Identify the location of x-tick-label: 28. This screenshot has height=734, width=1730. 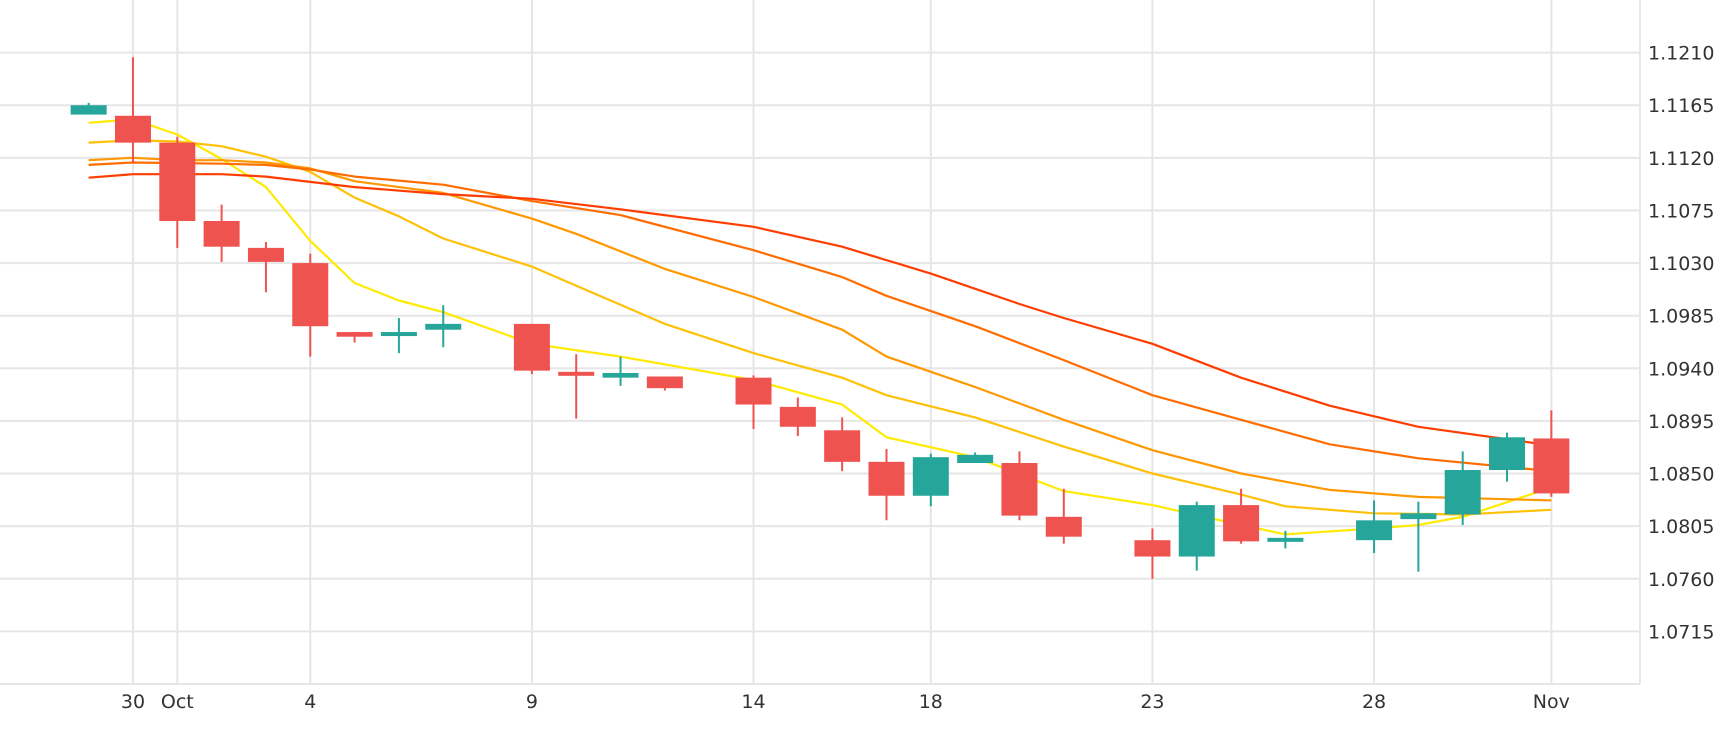
(1374, 702).